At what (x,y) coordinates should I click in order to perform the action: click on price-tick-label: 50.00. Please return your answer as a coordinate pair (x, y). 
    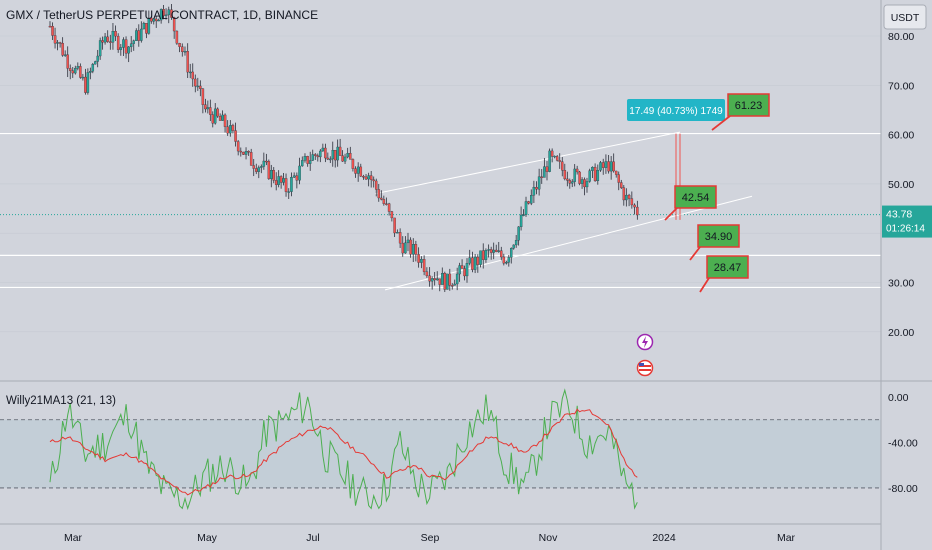
    Looking at the image, I should click on (901, 185).